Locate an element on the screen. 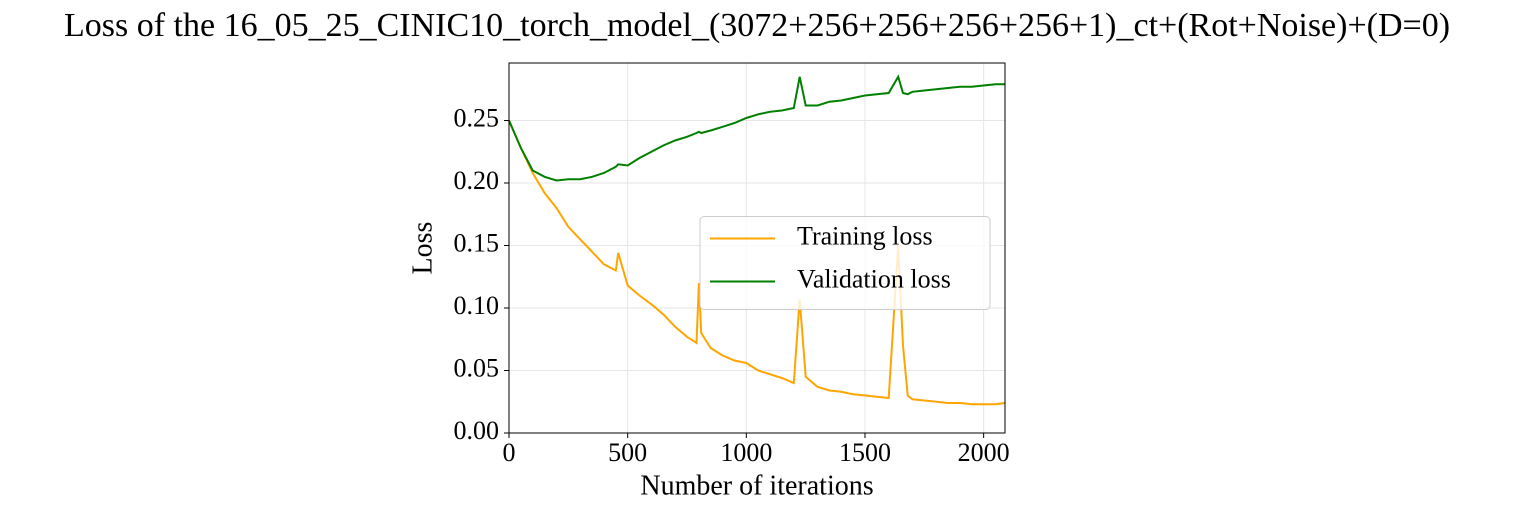  x-tick-label: 1500 is located at coordinates (865, 452).